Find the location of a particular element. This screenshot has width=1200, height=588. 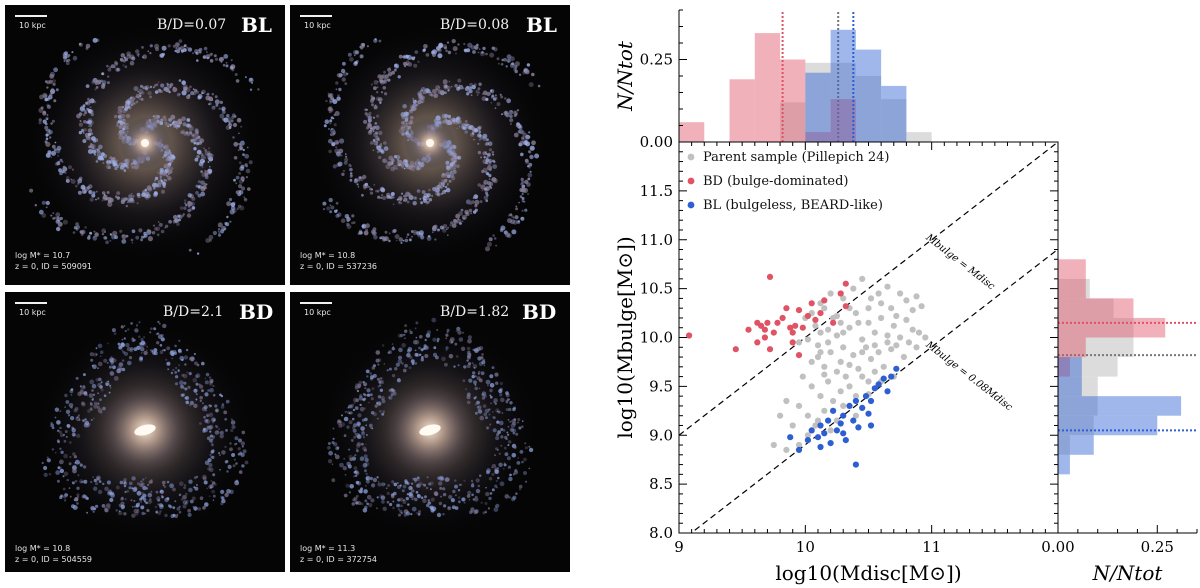

galaxy-id-label: z = 0, ID = 372754 is located at coordinates (339, 559).